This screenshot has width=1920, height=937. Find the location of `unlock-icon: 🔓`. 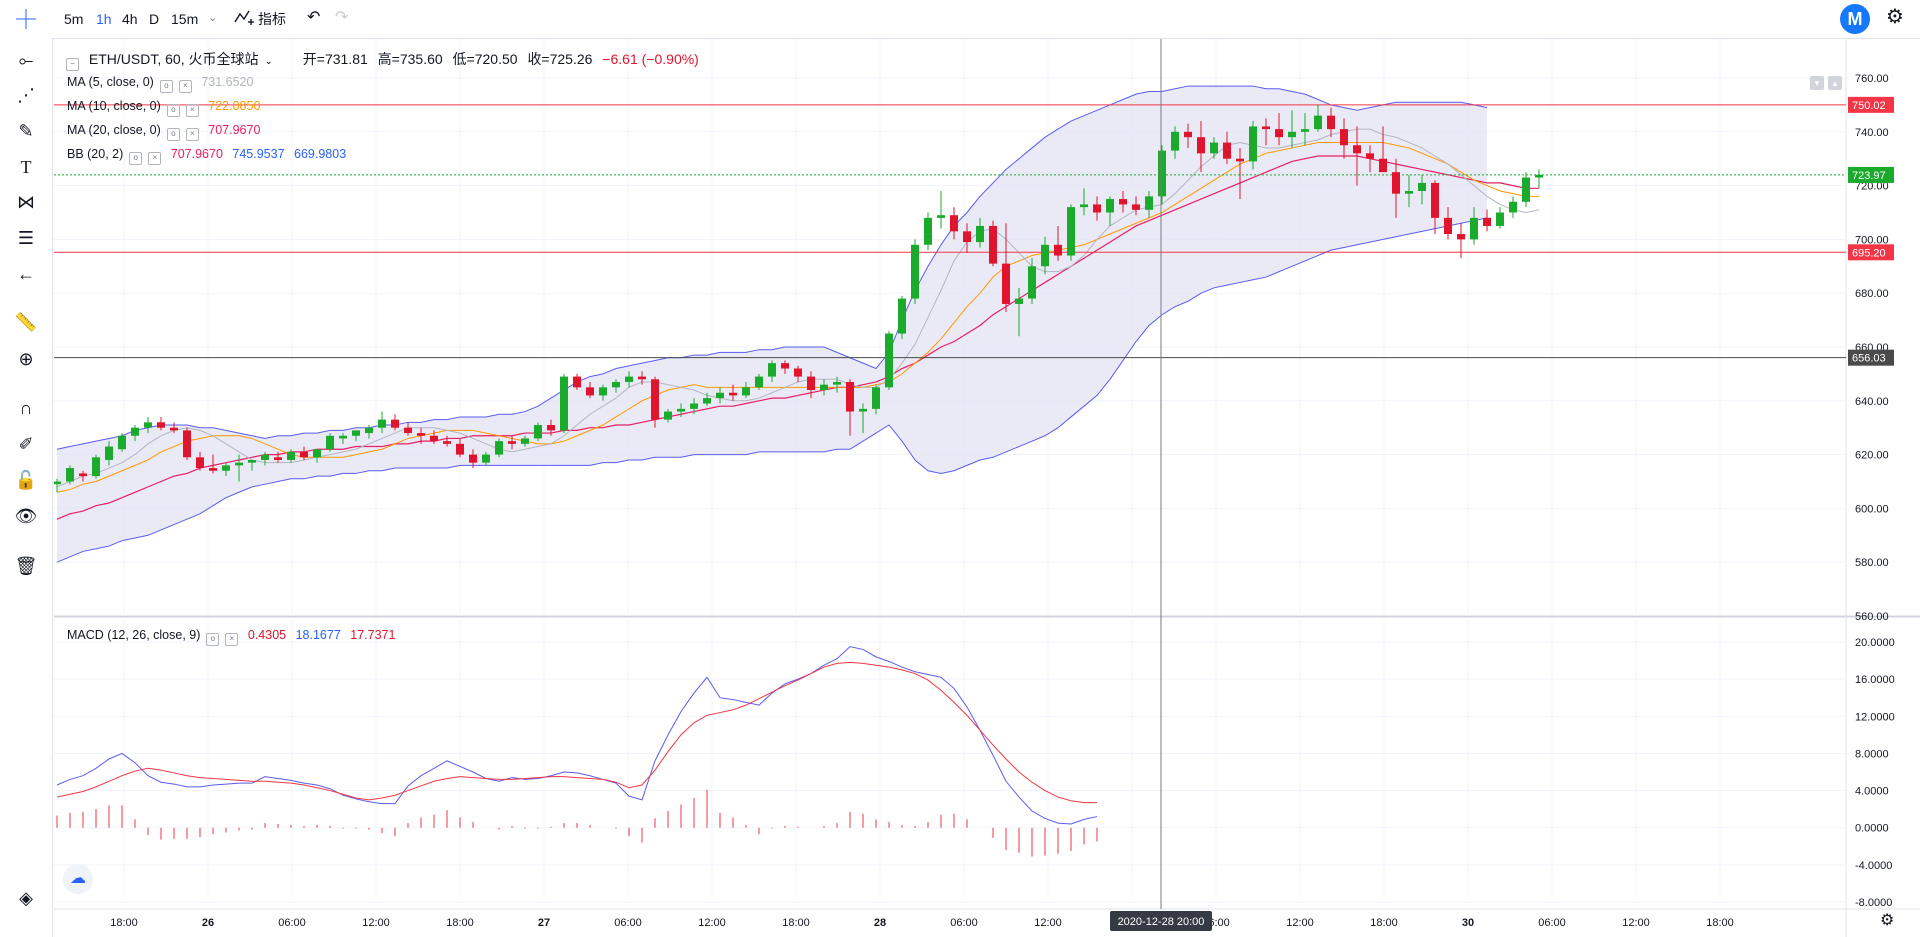

unlock-icon: 🔓 is located at coordinates (26, 480).